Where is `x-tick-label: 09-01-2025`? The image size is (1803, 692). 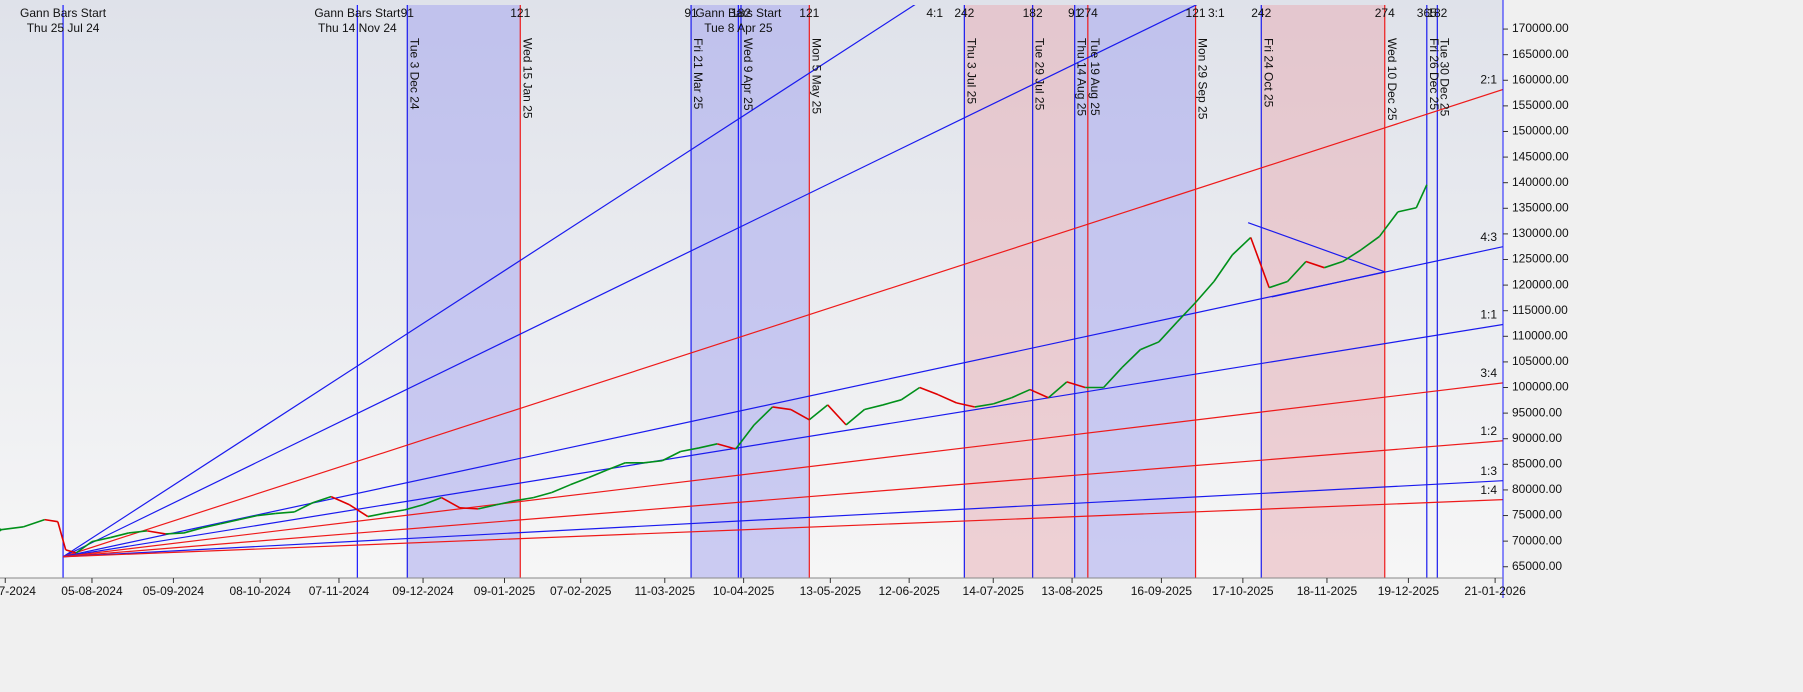
x-tick-label: 09-01-2025 is located at coordinates (505, 591).